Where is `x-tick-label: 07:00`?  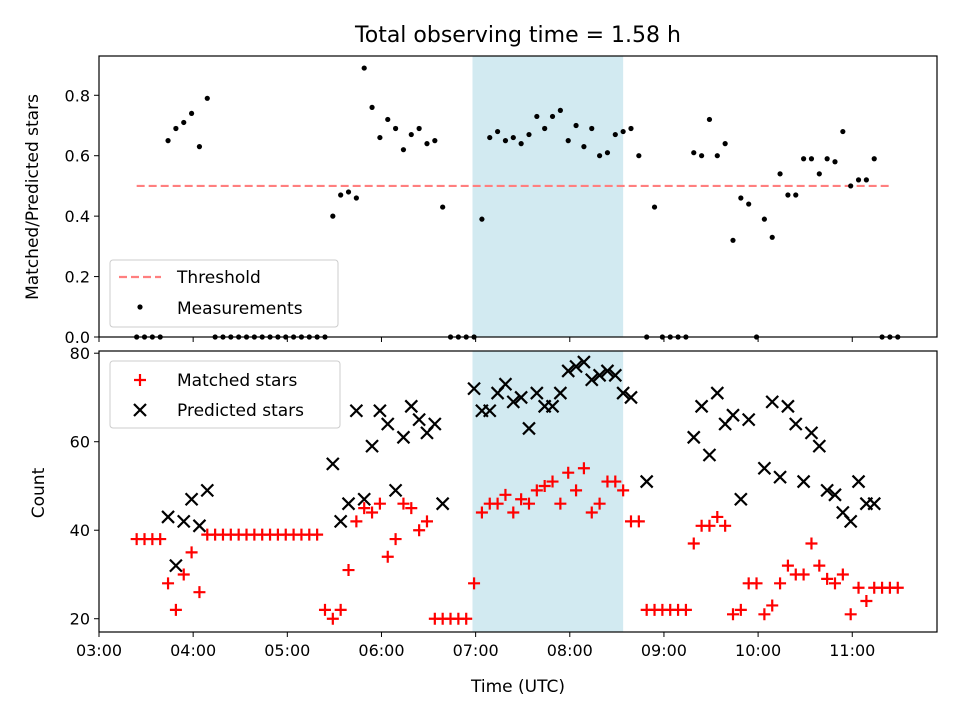
x-tick-label: 07:00 is located at coordinates (476, 650).